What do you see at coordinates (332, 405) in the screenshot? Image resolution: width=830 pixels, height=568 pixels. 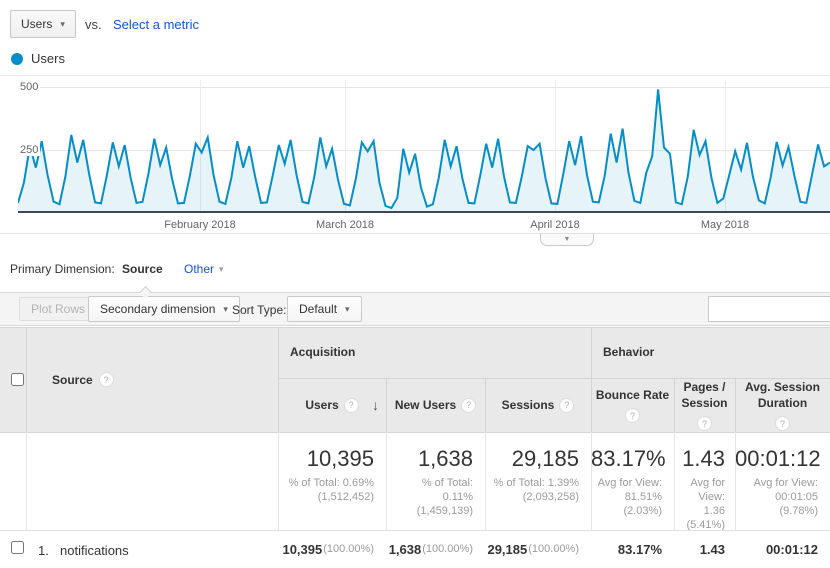 I see `column-header-users: Users ? ↓` at bounding box center [332, 405].